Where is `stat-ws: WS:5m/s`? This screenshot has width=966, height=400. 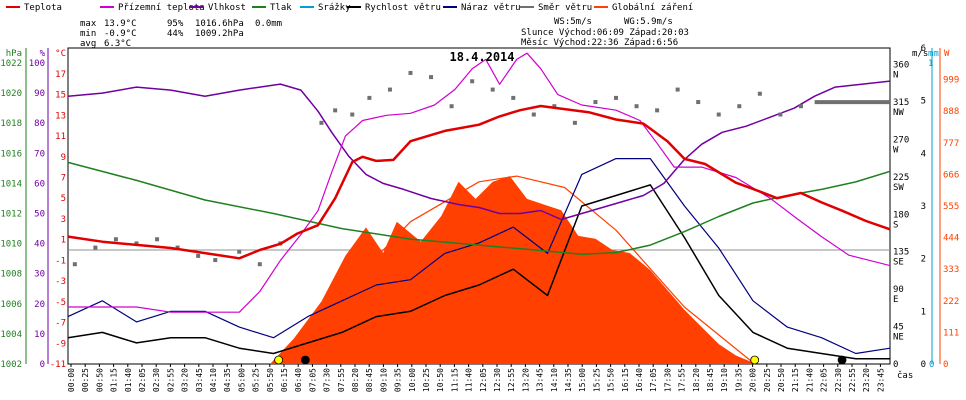
stat-ws: WS:5m/s is located at coordinates (573, 22).